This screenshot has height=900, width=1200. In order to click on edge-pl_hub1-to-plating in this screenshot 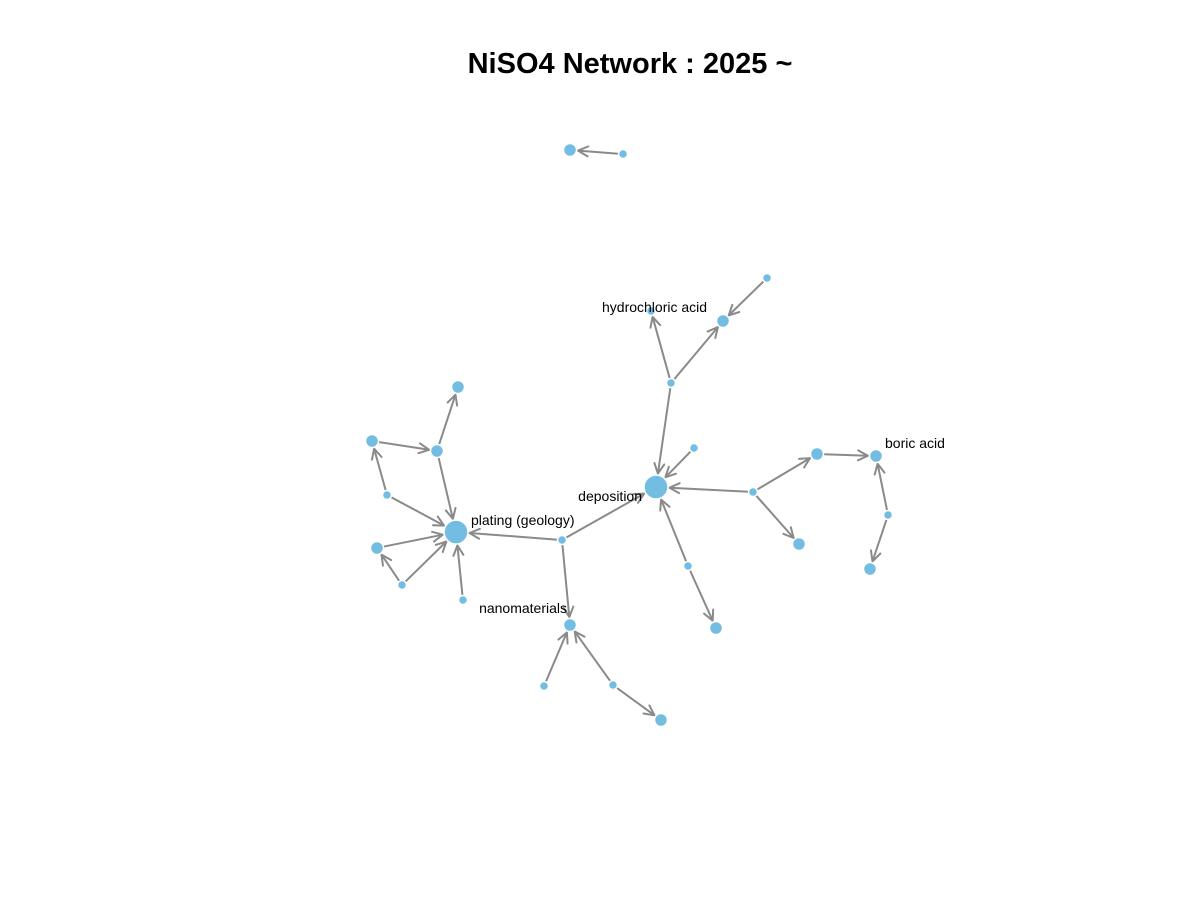, I will do `click(418, 511)`.